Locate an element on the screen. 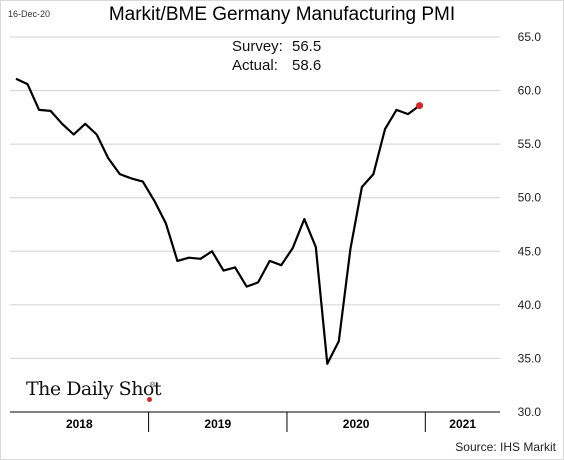  logo-dot-icon is located at coordinates (149, 399).